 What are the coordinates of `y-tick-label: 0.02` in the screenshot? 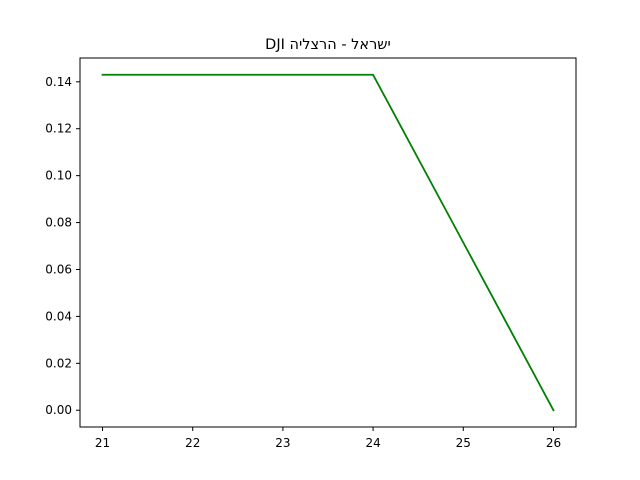 It's located at (58, 363).